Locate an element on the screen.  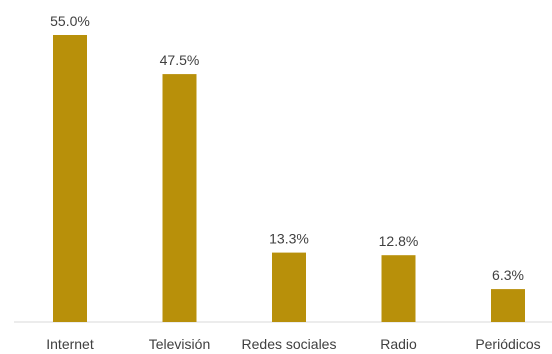
value-label-3: 12.8% is located at coordinates (399, 241).